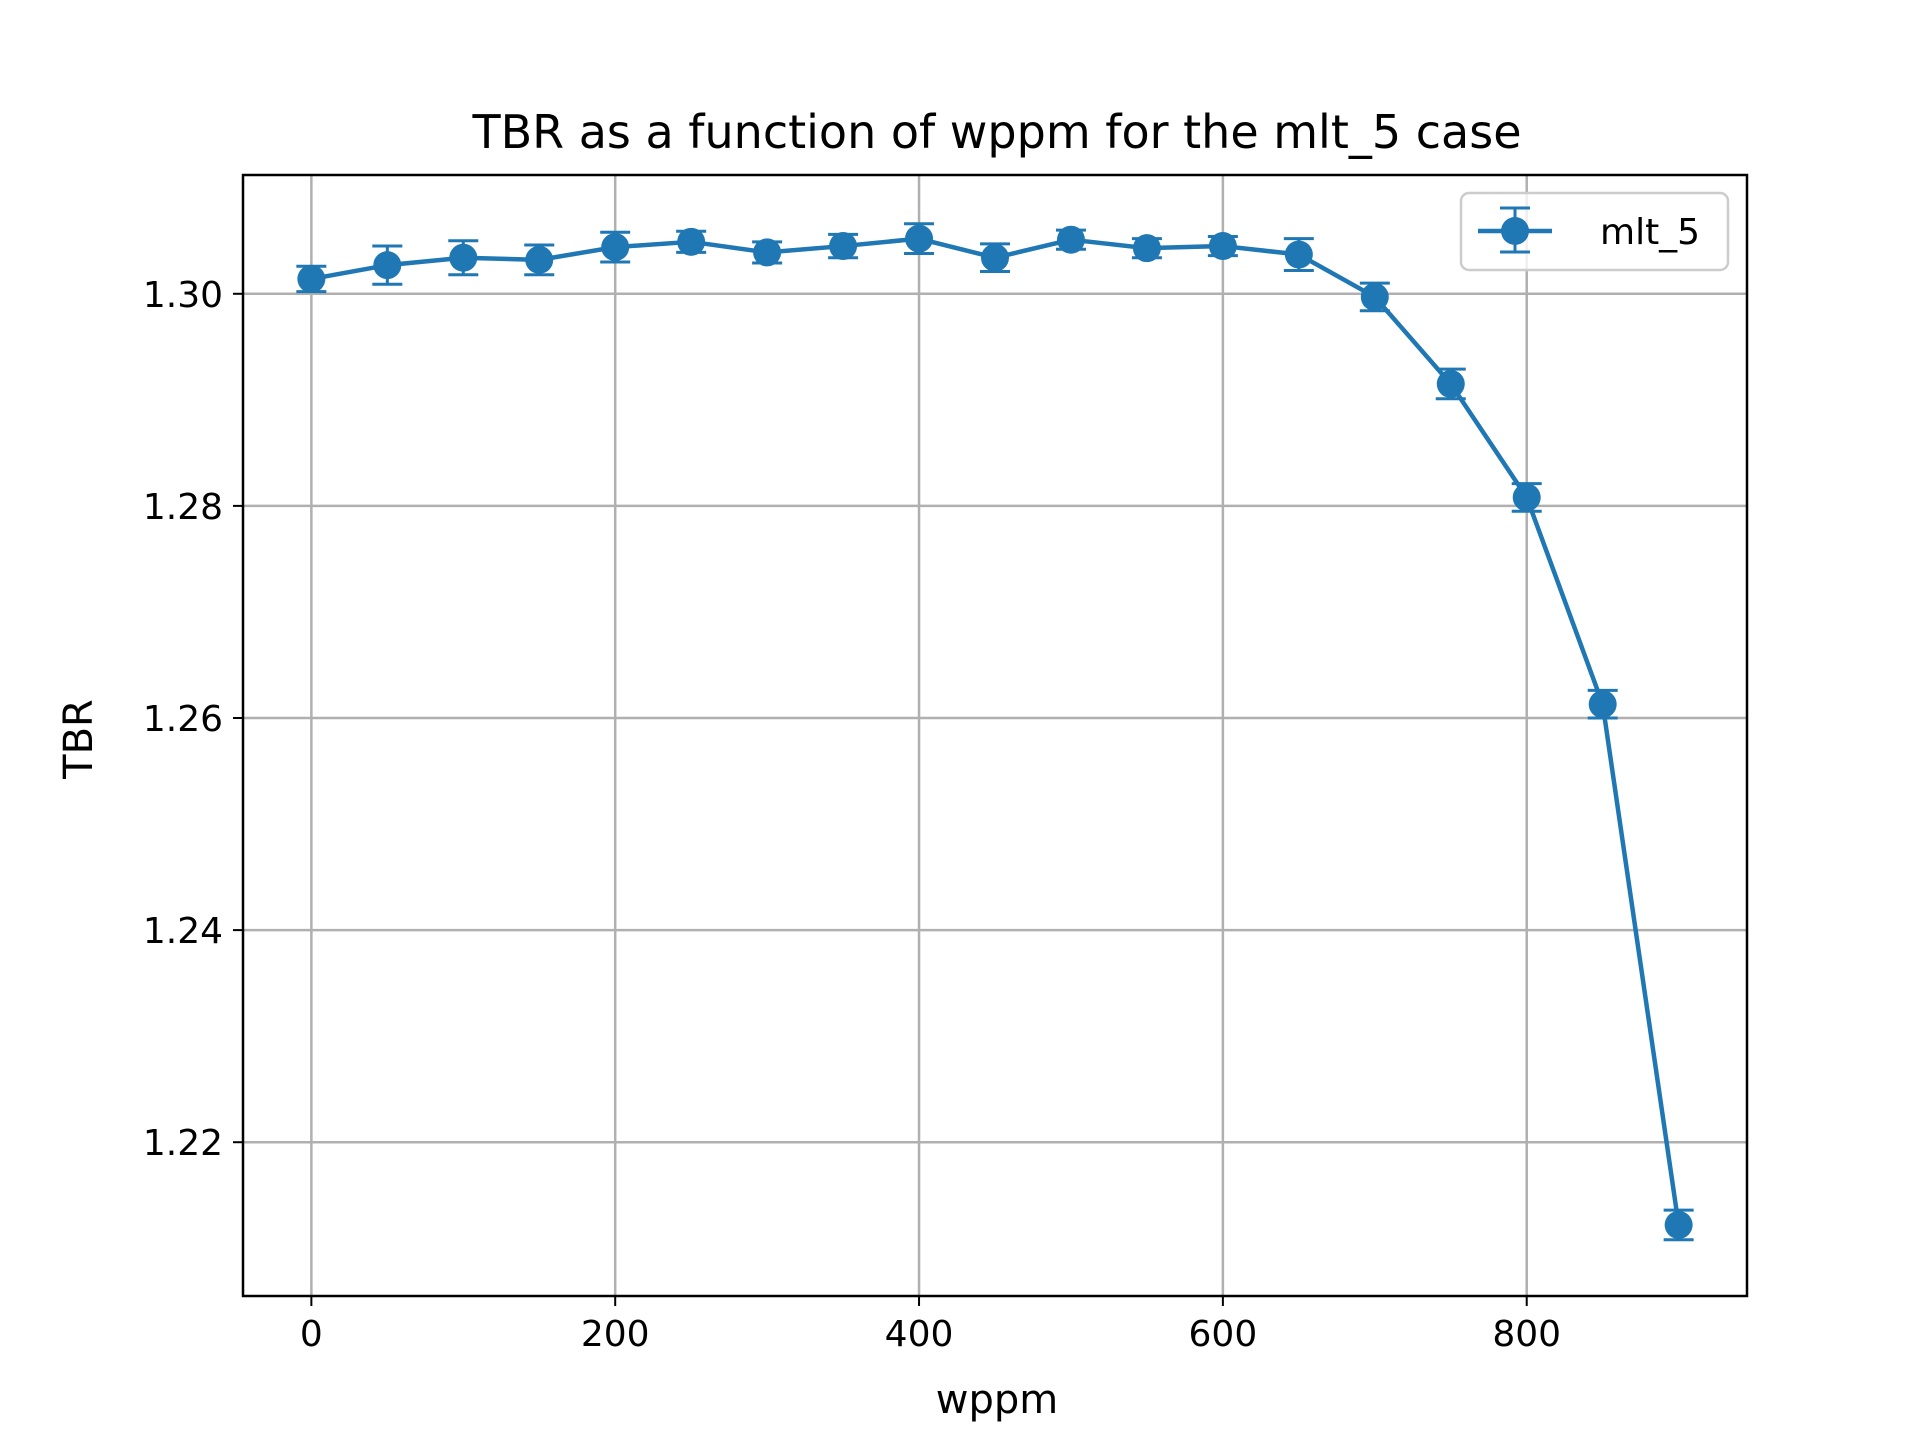  What do you see at coordinates (79, 739) in the screenshot?
I see `y-axis-label: TBR` at bounding box center [79, 739].